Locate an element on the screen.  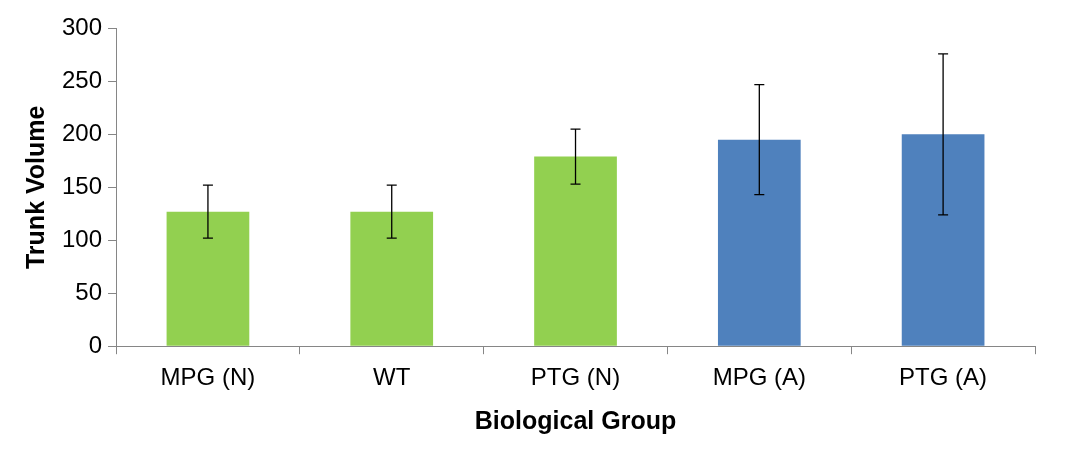
x-tick-label: WT is located at coordinates (392, 377).